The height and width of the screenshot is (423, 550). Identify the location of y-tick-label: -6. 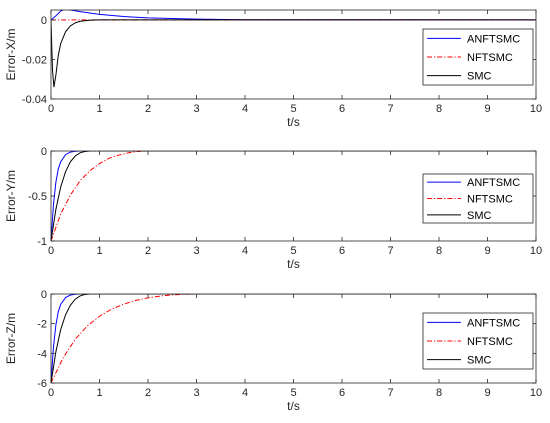
(42, 384).